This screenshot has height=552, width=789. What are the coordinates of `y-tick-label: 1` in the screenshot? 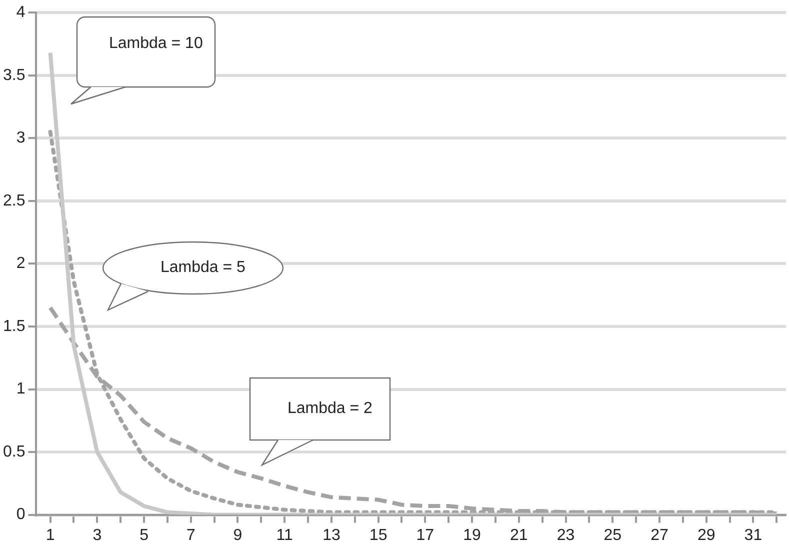 It's located at (21, 389).